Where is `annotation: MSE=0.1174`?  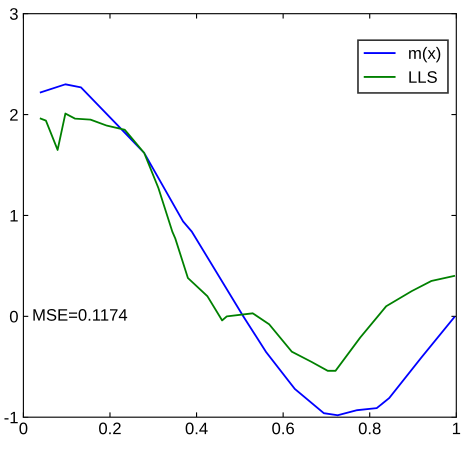
annotation: MSE=0.1174 is located at coordinates (80, 315).